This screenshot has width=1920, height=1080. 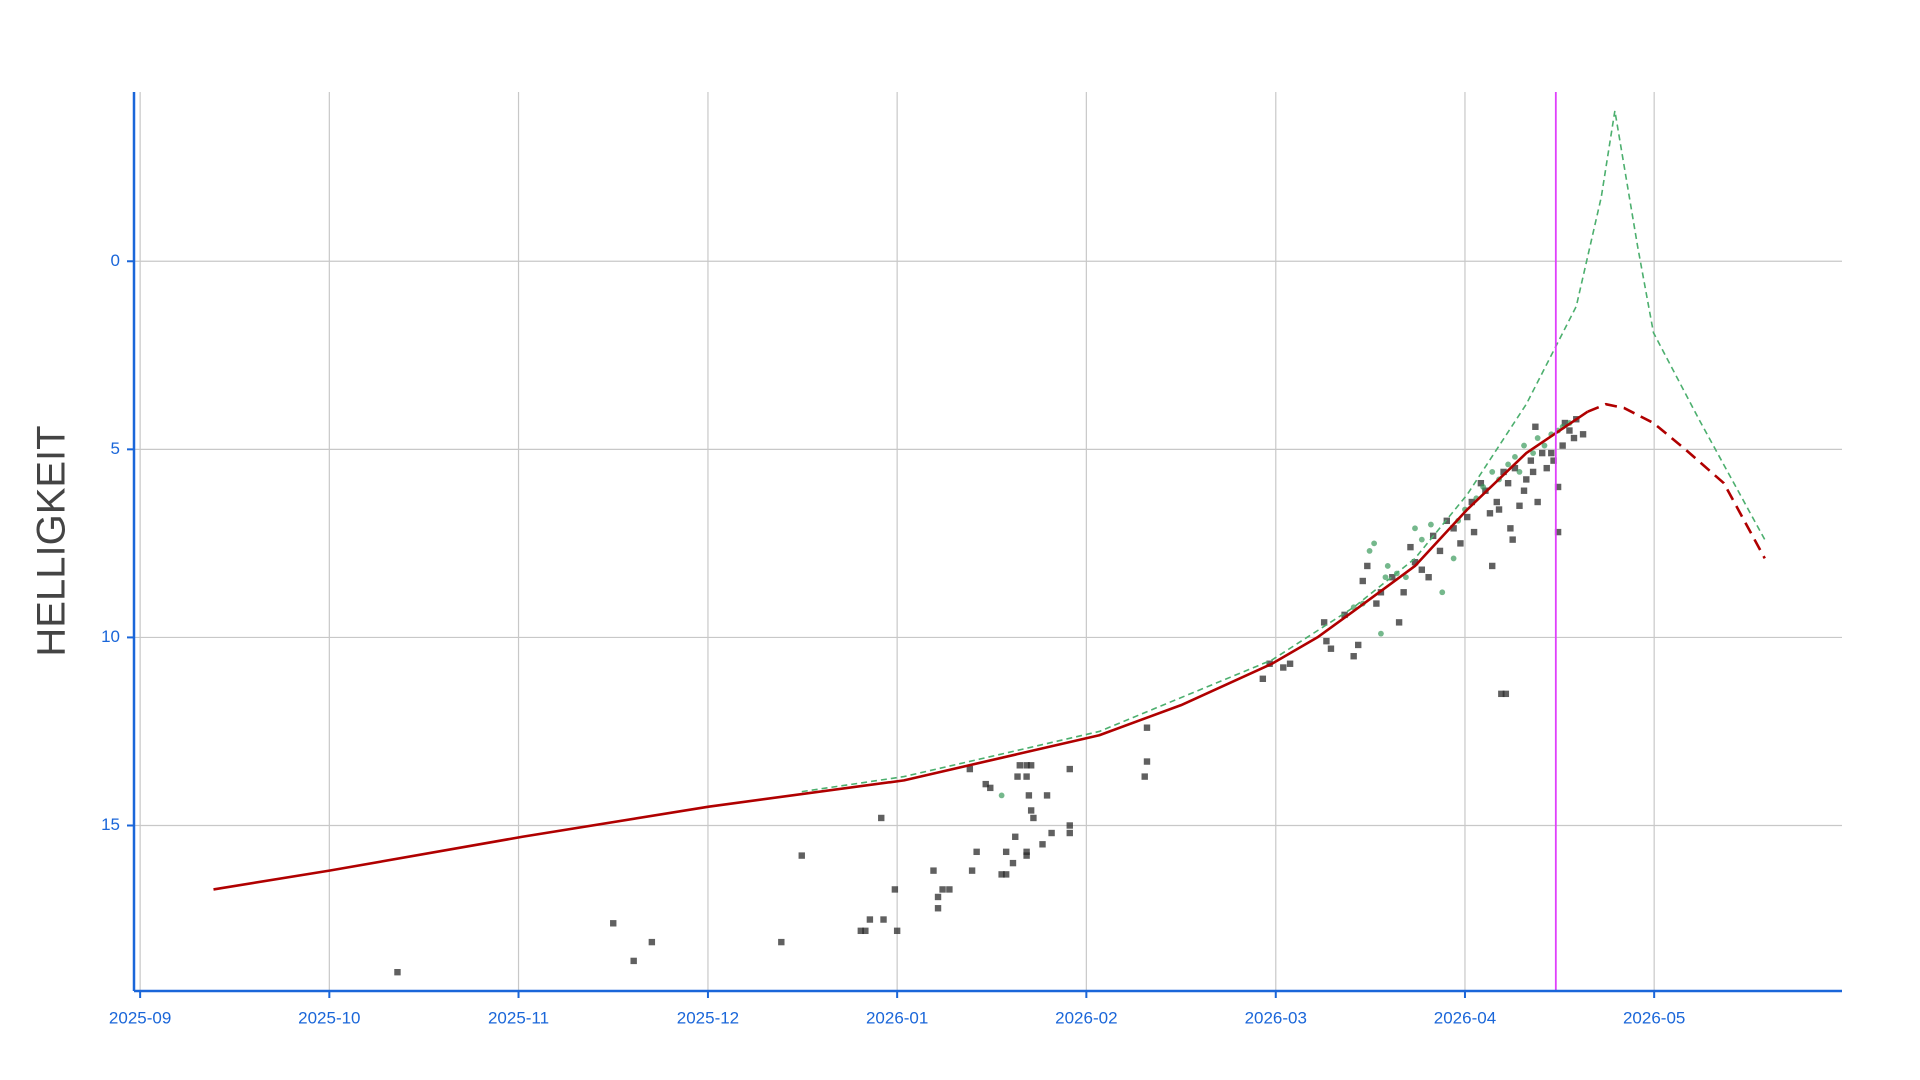 I want to click on y-tick-label: 5, so click(x=115, y=448).